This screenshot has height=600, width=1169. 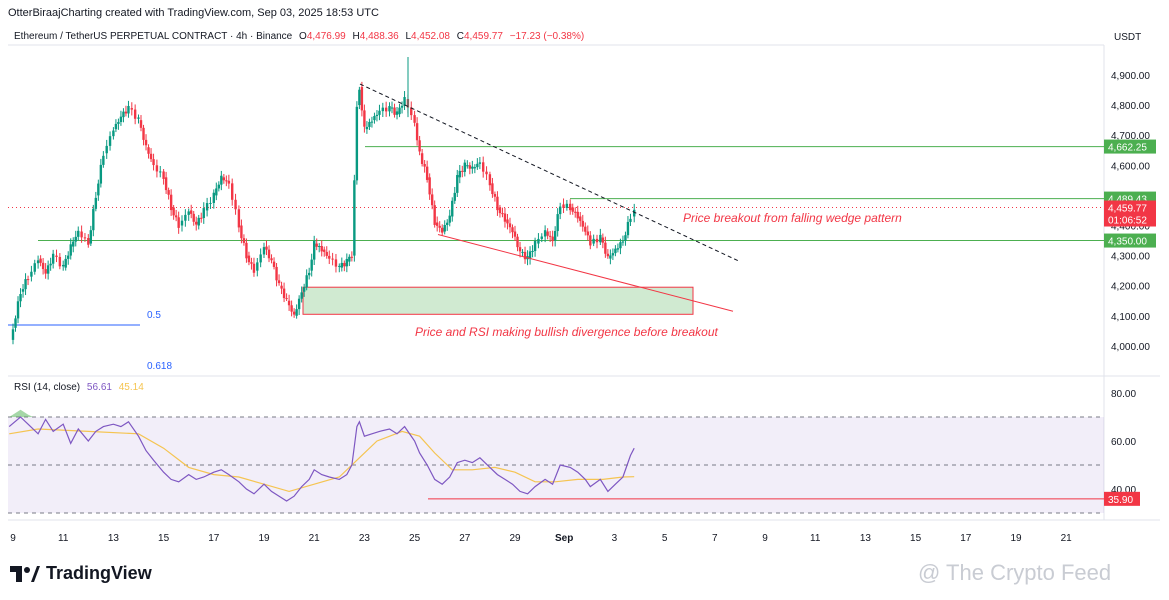 I want to click on price-tick-label: 4,800.00, so click(x=1130, y=106).